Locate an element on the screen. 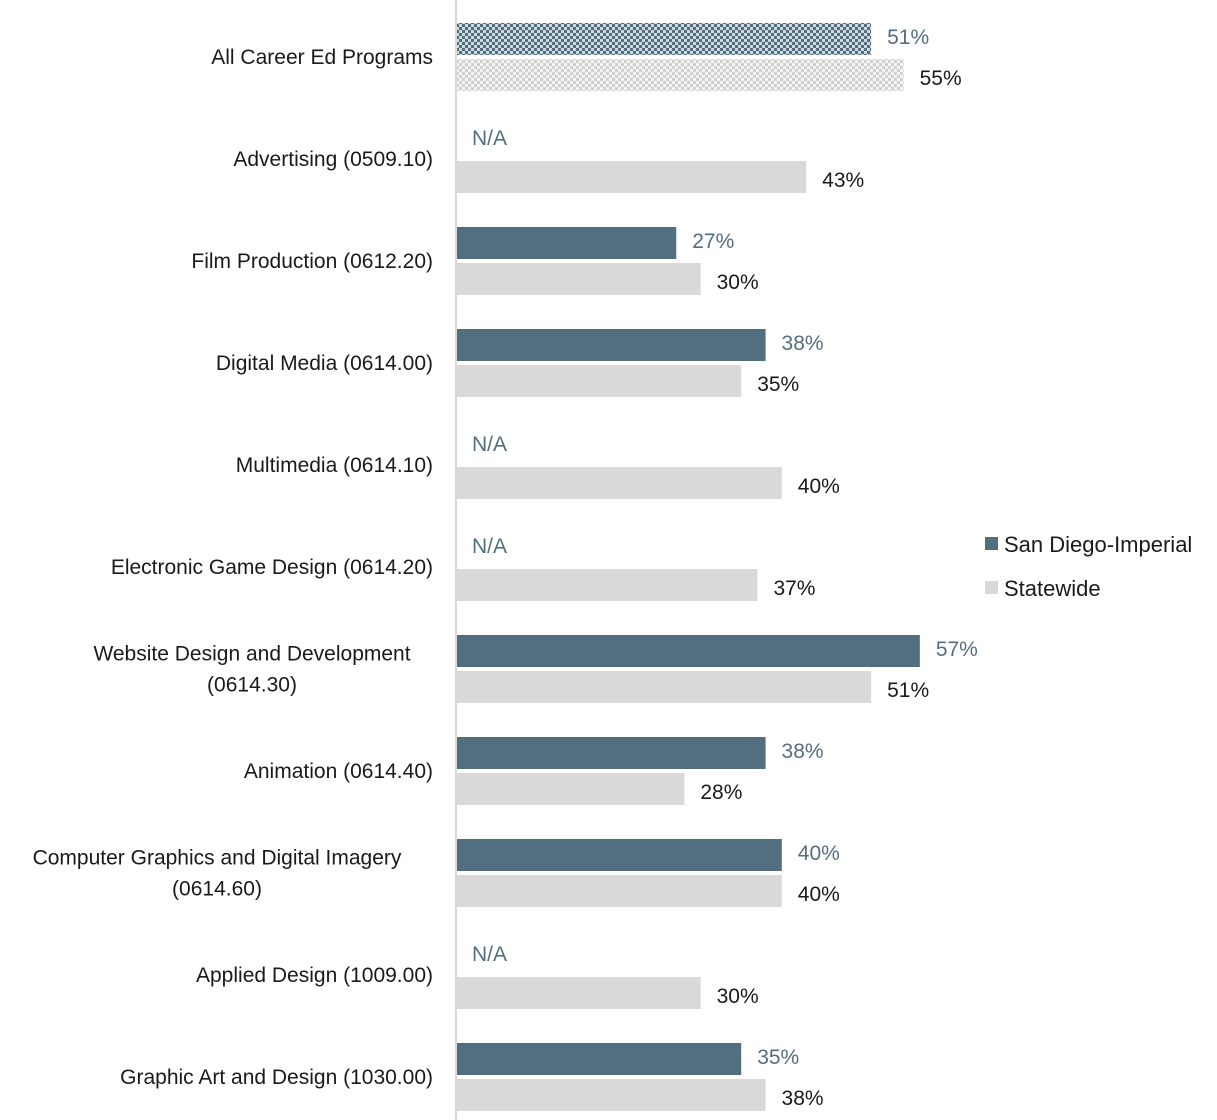  category-label: Film Production (0612.20) is located at coordinates (312, 261).